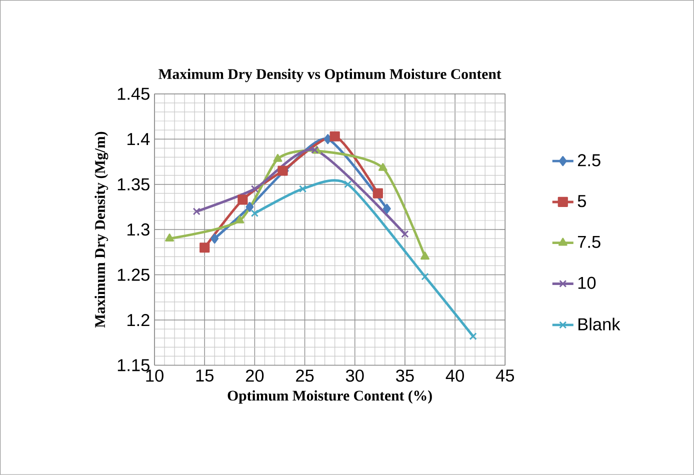 The image size is (694, 475). I want to click on y-tick-label: 1.45, so click(134, 94).